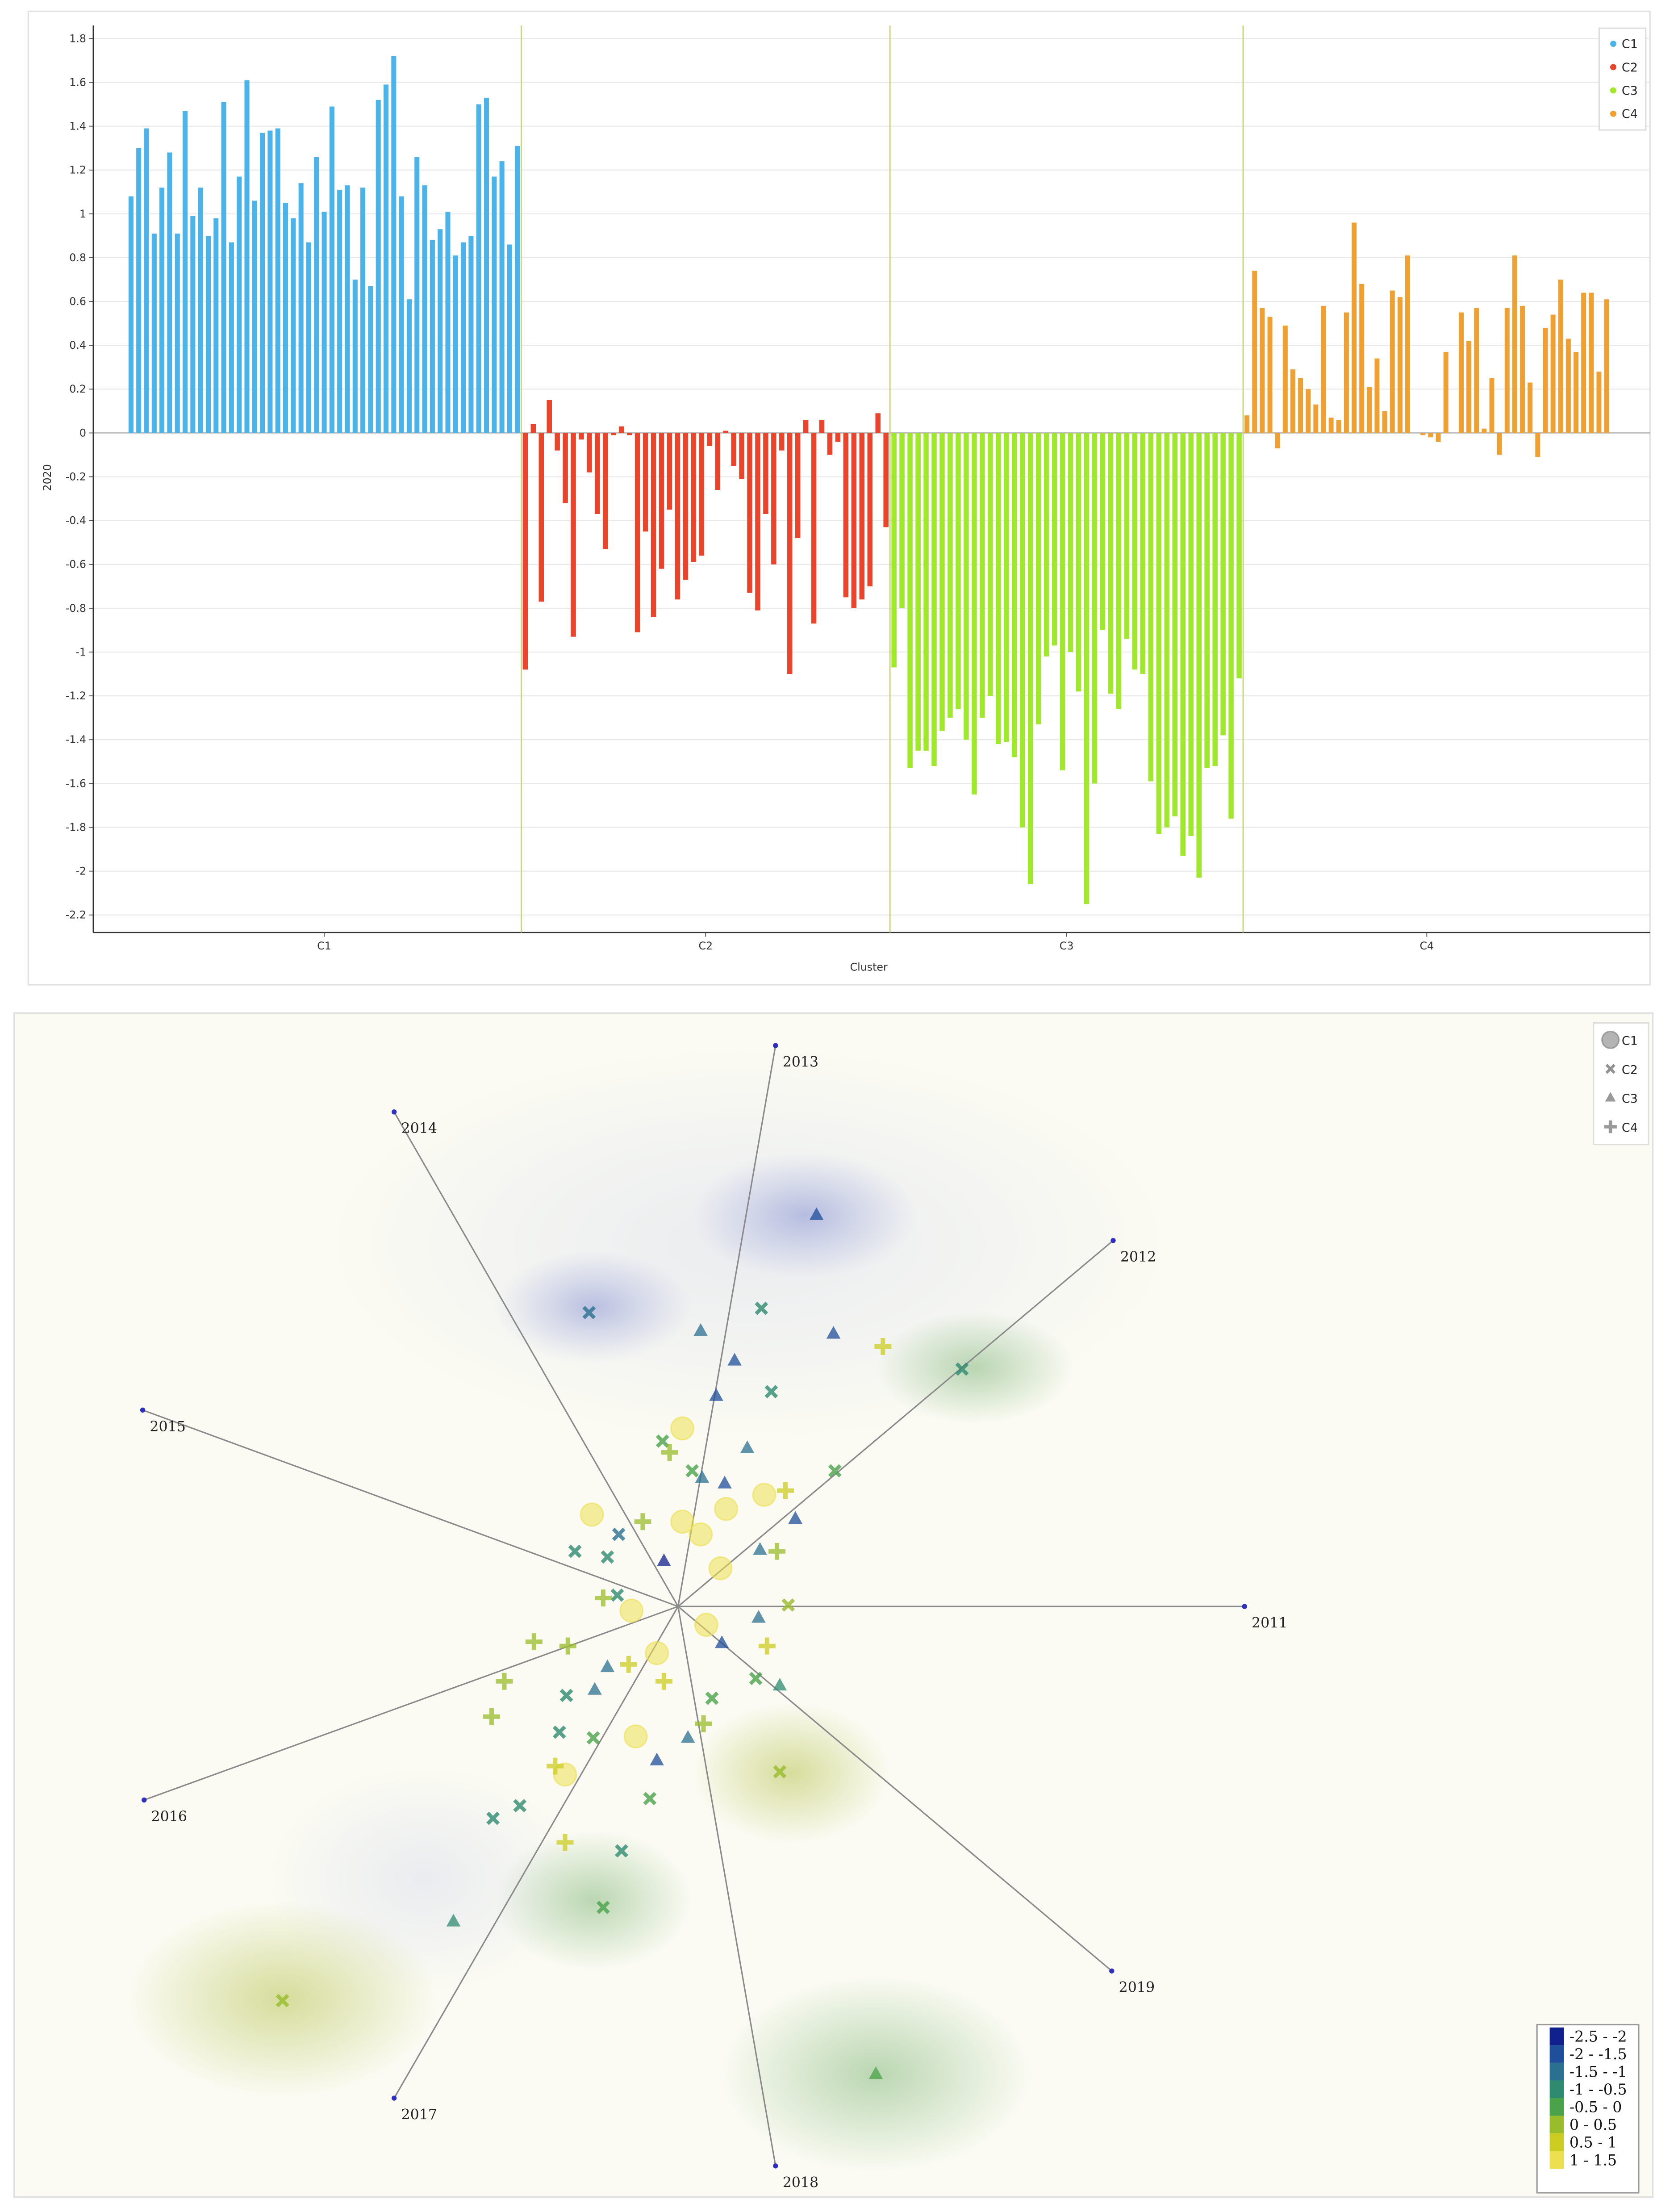  What do you see at coordinates (419, 1129) in the screenshot?
I see `vector-label: 2014` at bounding box center [419, 1129].